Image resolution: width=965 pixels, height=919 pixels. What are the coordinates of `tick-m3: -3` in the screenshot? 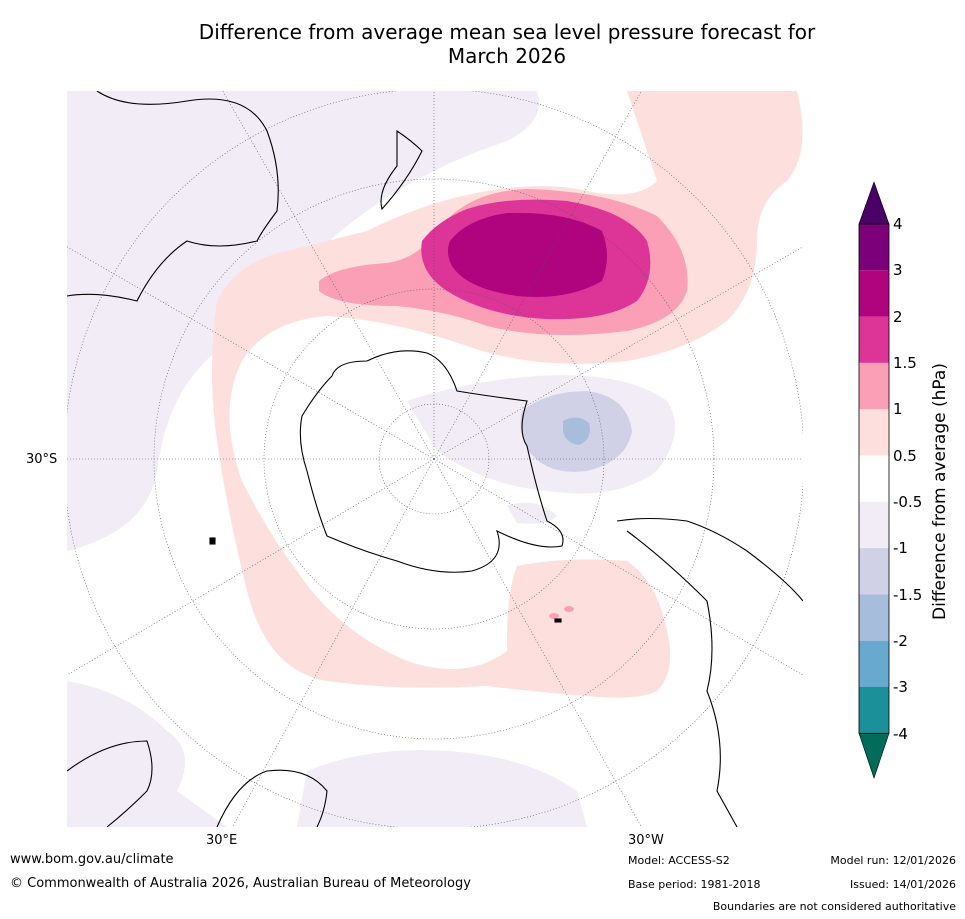 It's located at (900, 687).